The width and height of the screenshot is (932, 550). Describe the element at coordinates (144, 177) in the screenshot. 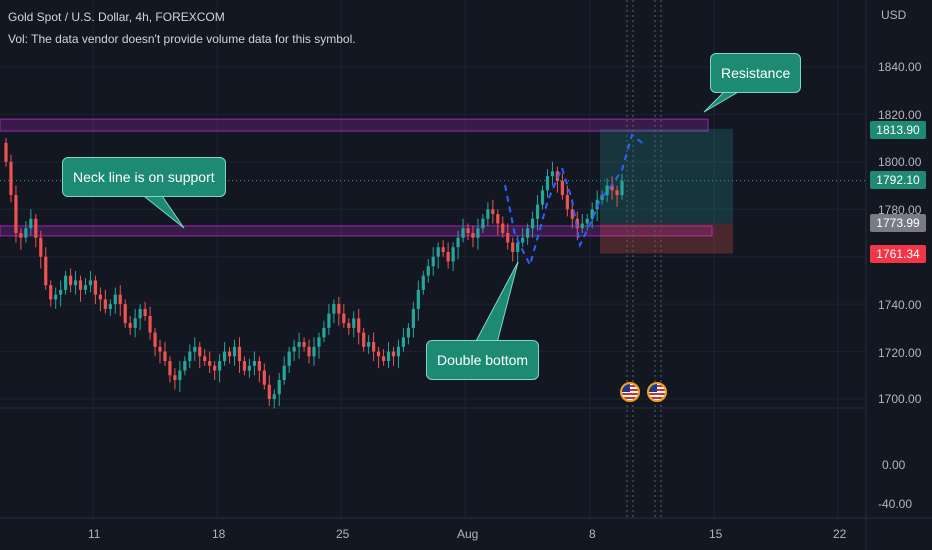

I see `neckline-callout: Neck line is on support` at that location.